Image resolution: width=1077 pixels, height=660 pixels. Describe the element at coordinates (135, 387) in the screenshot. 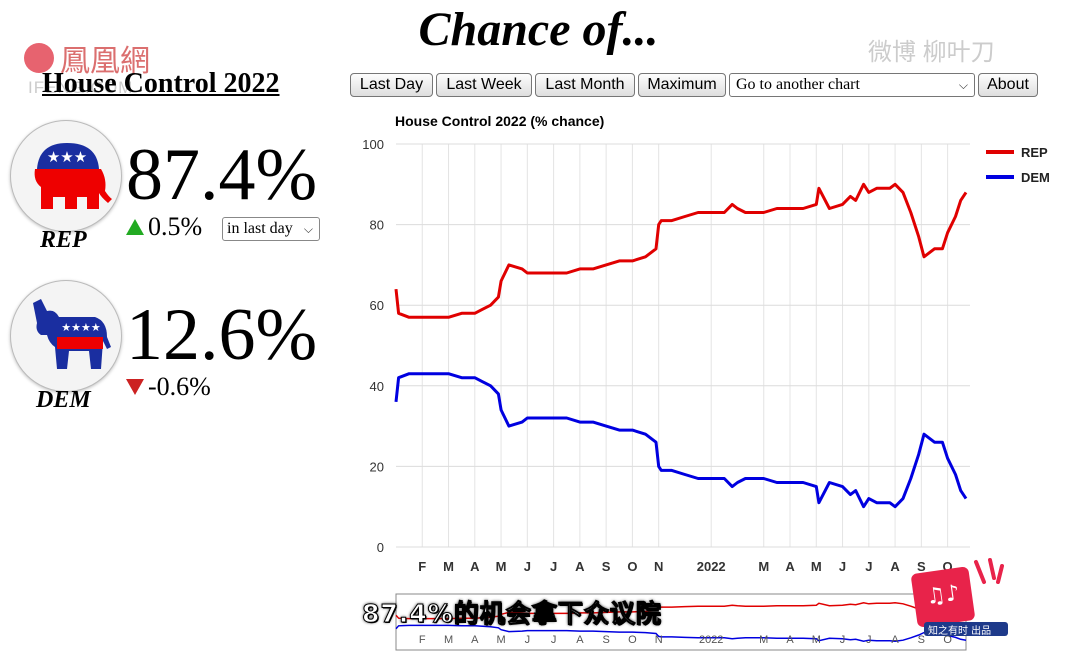

I see `arrow-down-icon` at that location.